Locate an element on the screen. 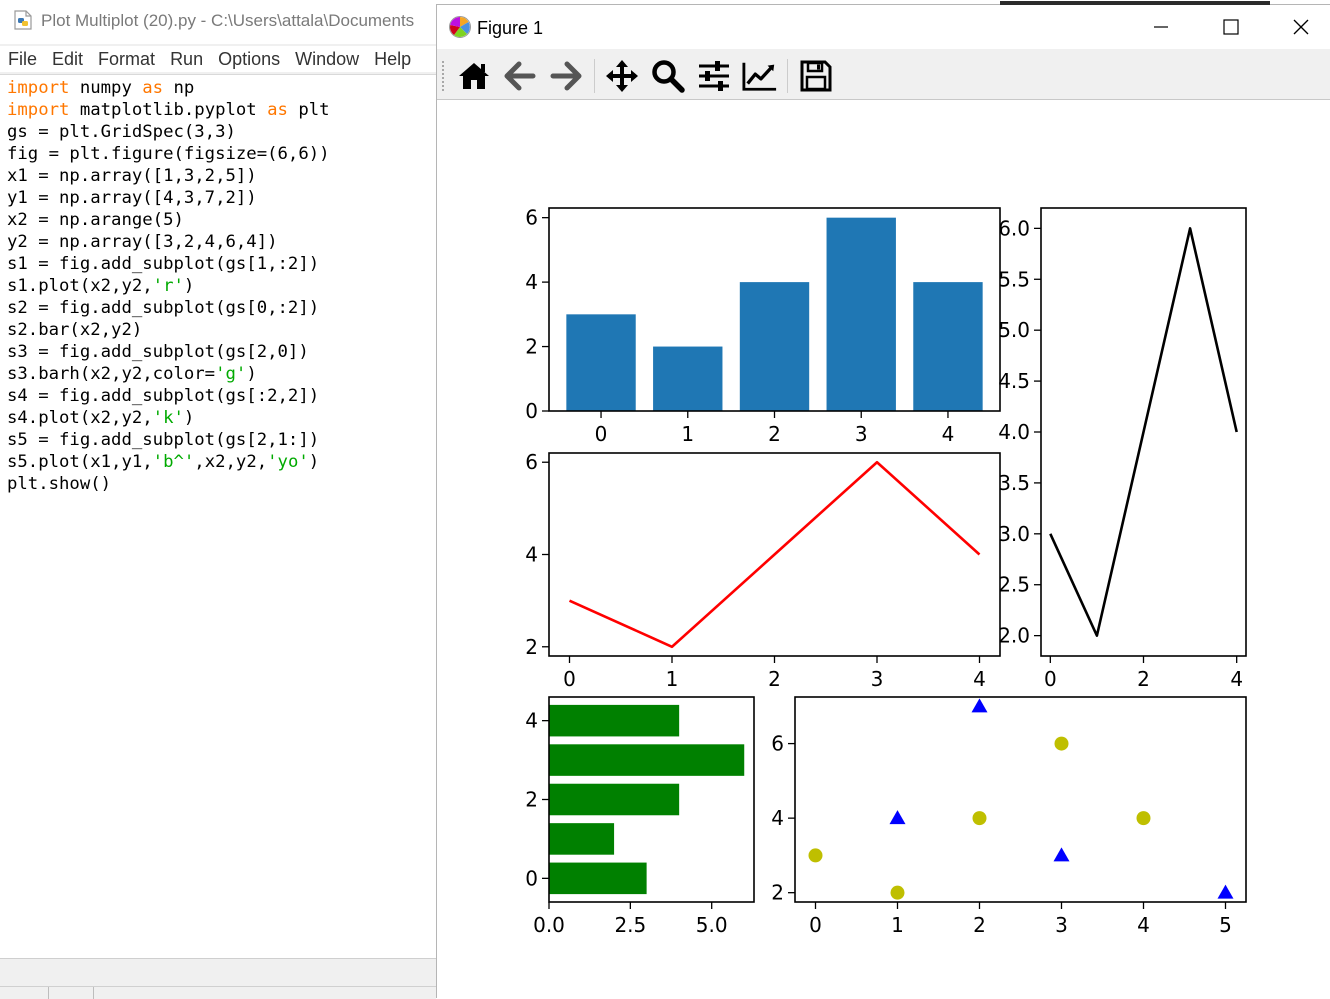 This screenshot has width=1330, height=999. y-tick-label: 4.0 is located at coordinates (1014, 432).